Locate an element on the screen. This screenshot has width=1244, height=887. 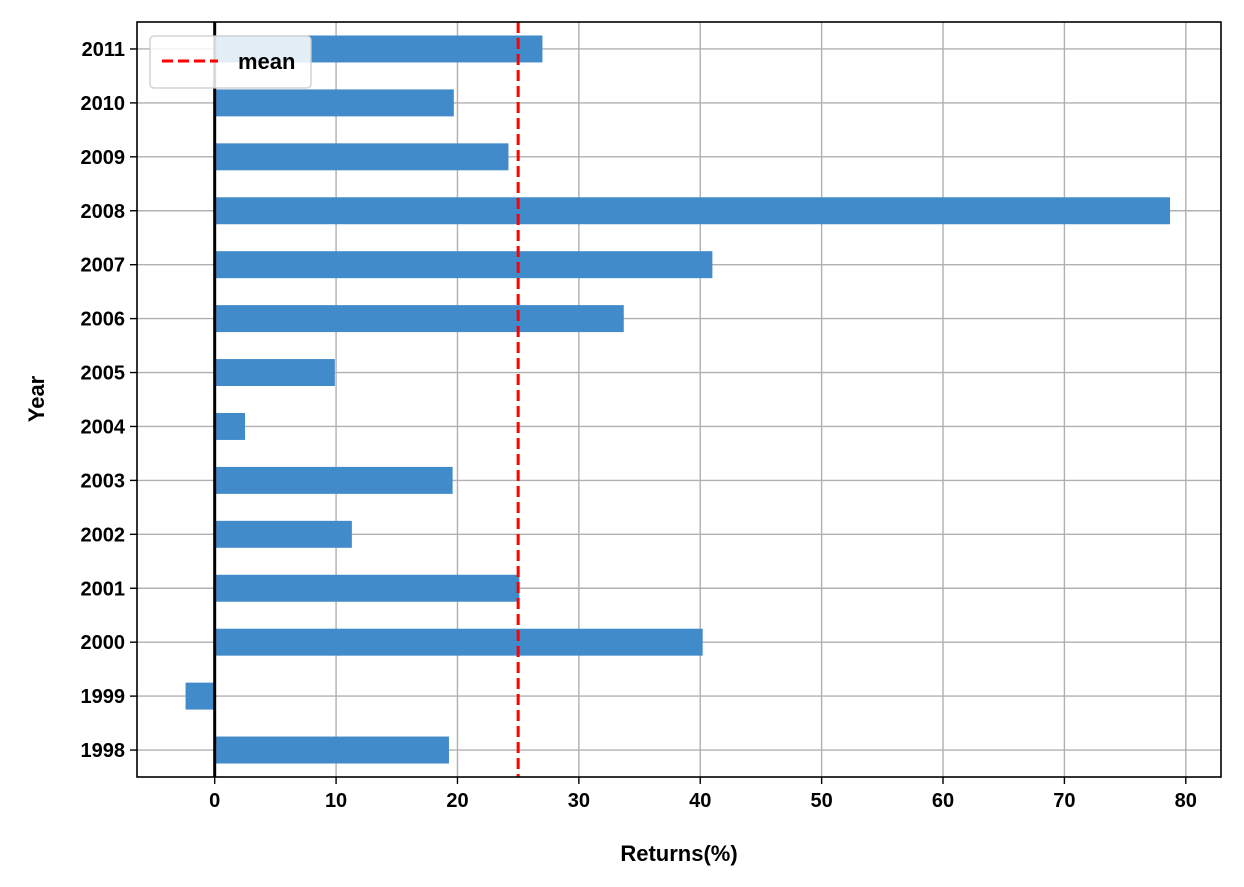
bar-1999 is located at coordinates (200, 696).